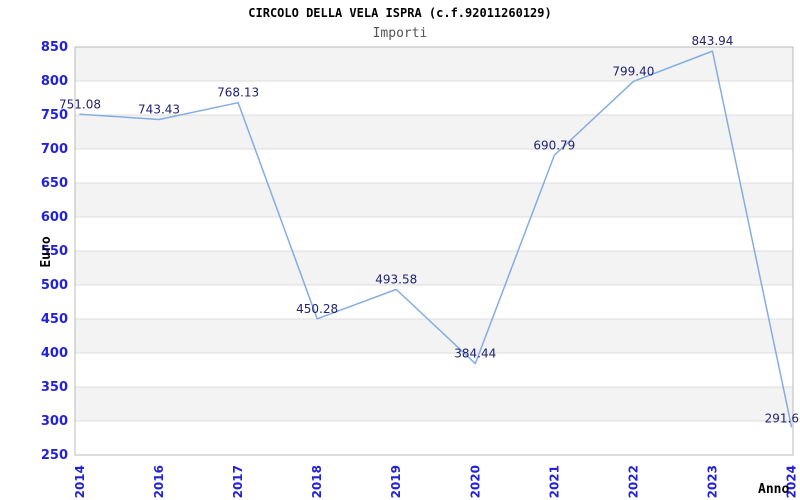 This screenshot has width=800, height=500. What do you see at coordinates (712, 481) in the screenshot?
I see `x-tick-label: 2023` at bounding box center [712, 481].